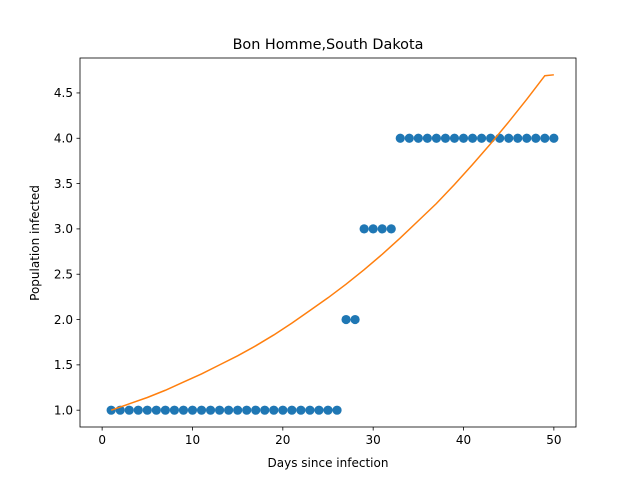 The height and width of the screenshot is (480, 640). I want to click on y-tick-label: 2.5, so click(63, 275).